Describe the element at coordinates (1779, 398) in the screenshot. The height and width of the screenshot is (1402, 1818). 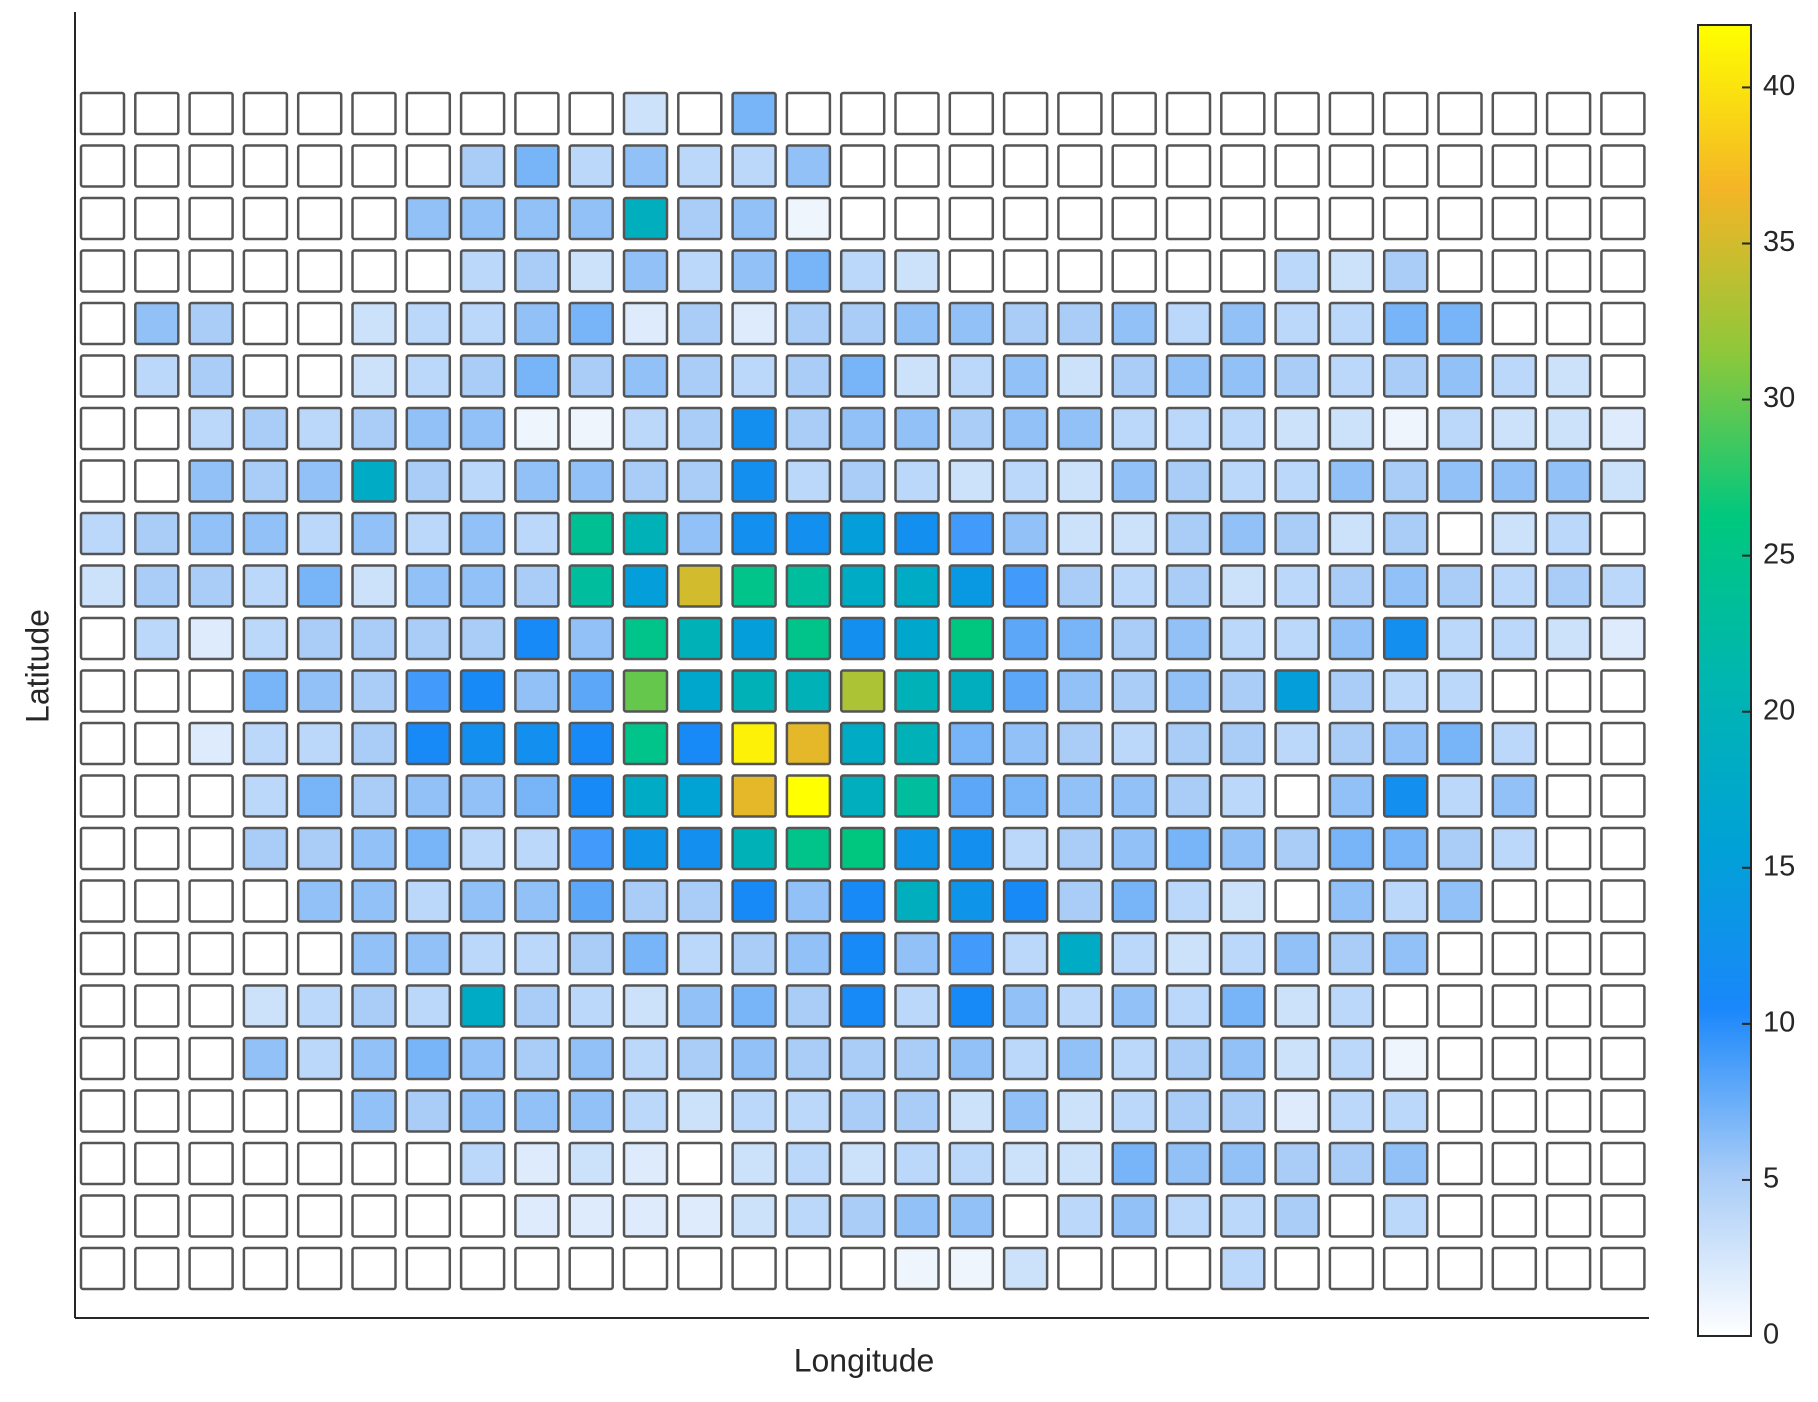
I see `colorbar-tick-label: 30` at that location.